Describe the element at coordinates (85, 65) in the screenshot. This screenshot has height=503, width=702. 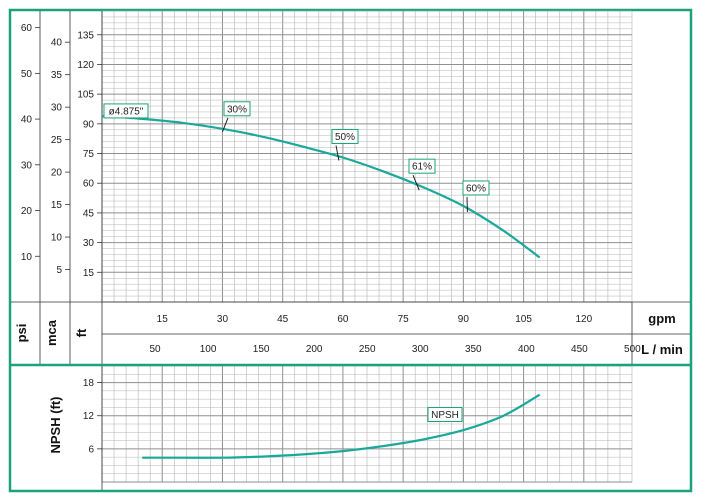
I see `ft-tick-label: 120` at that location.